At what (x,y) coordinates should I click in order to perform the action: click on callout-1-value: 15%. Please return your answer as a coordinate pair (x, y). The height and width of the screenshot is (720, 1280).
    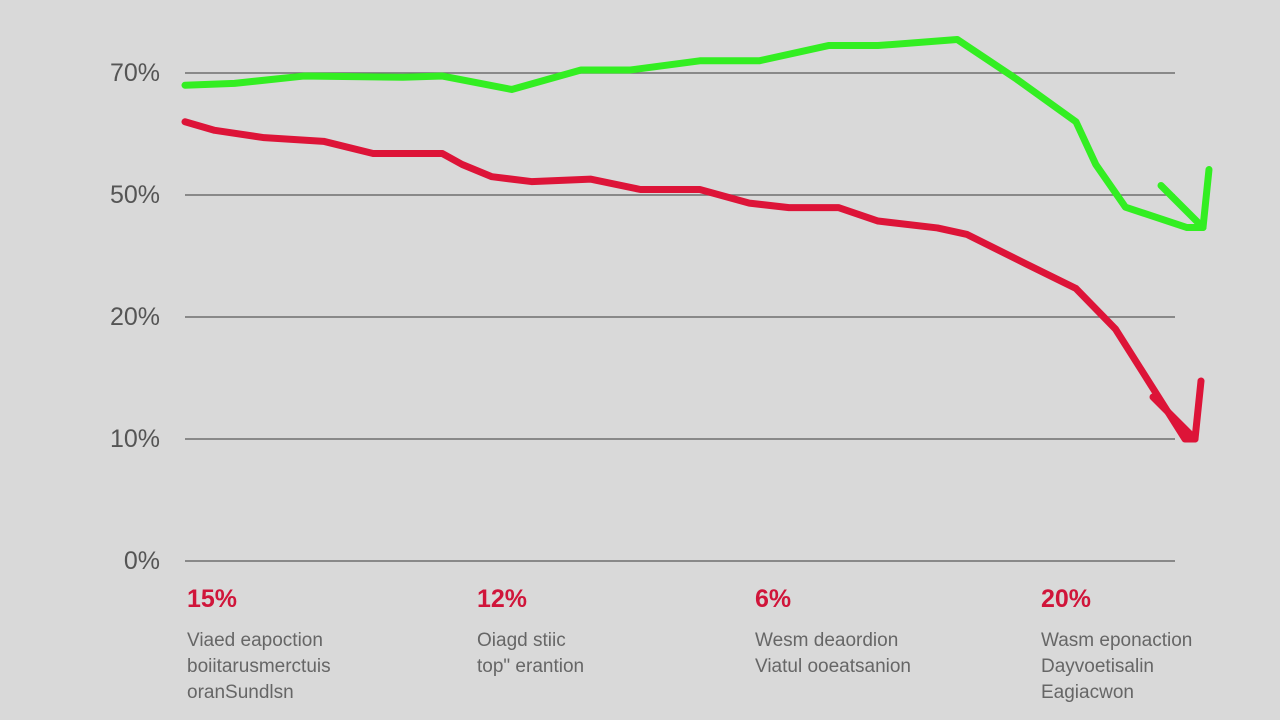
    Looking at the image, I should click on (212, 599).